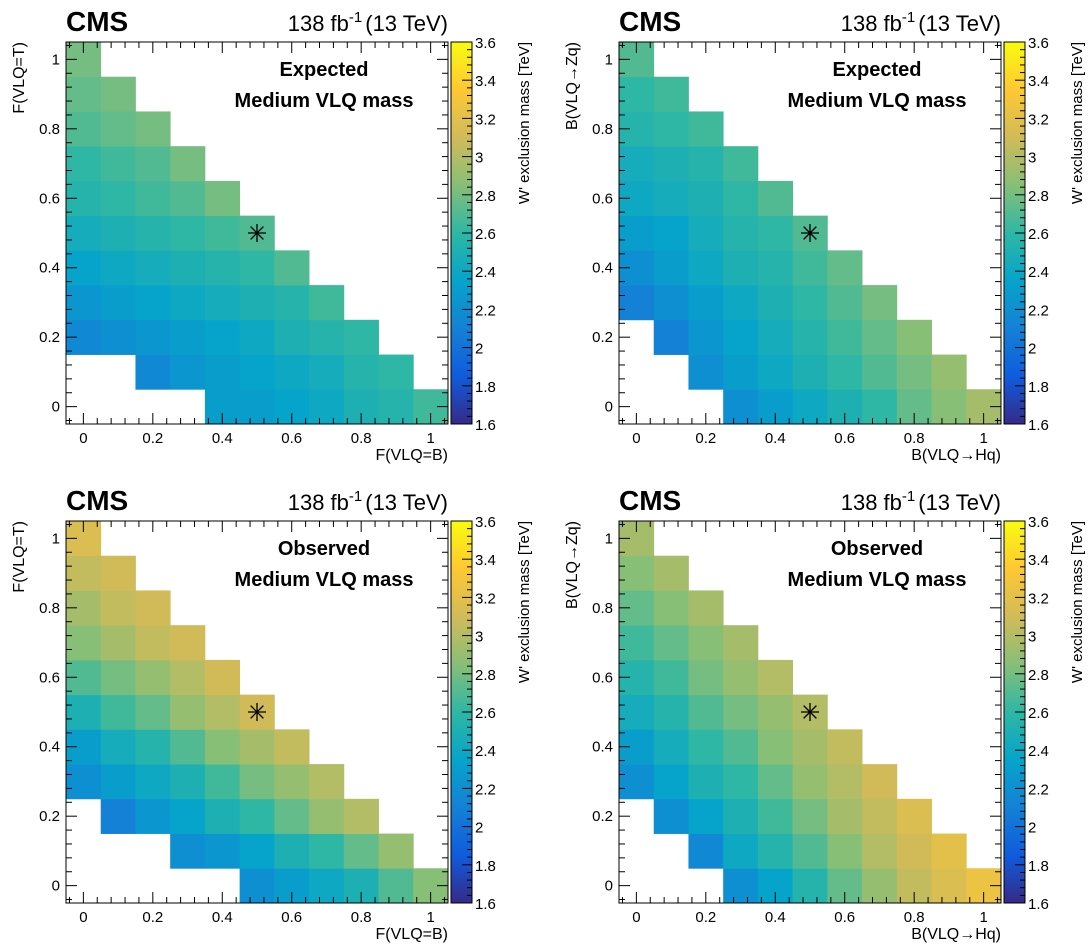 This screenshot has height=945, width=1091. What do you see at coordinates (877, 70) in the screenshot?
I see `status-label: Expected` at bounding box center [877, 70].